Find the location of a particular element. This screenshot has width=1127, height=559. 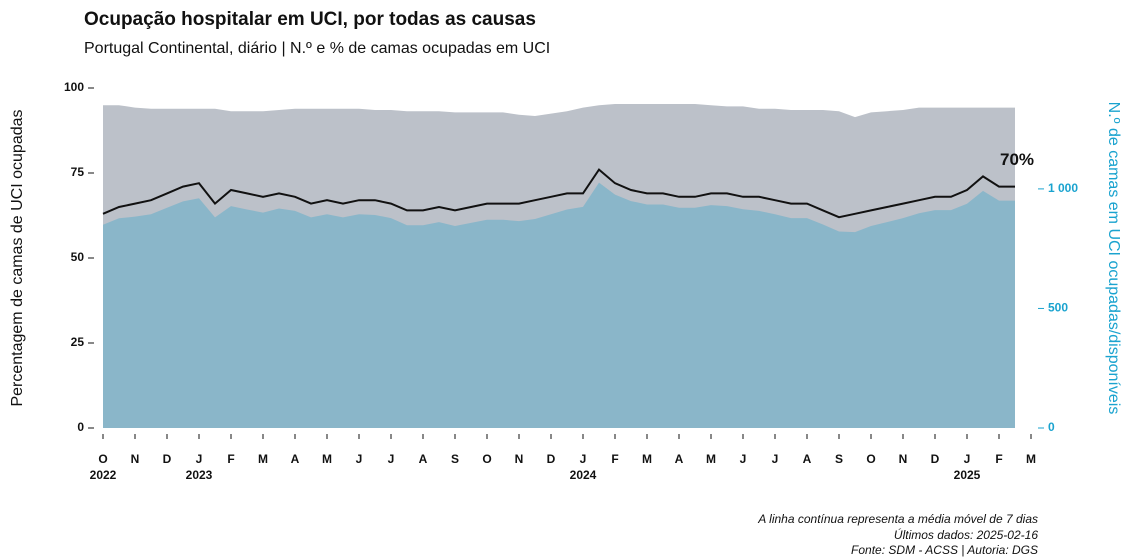

y-tick-label: 0 is located at coordinates (80, 427).